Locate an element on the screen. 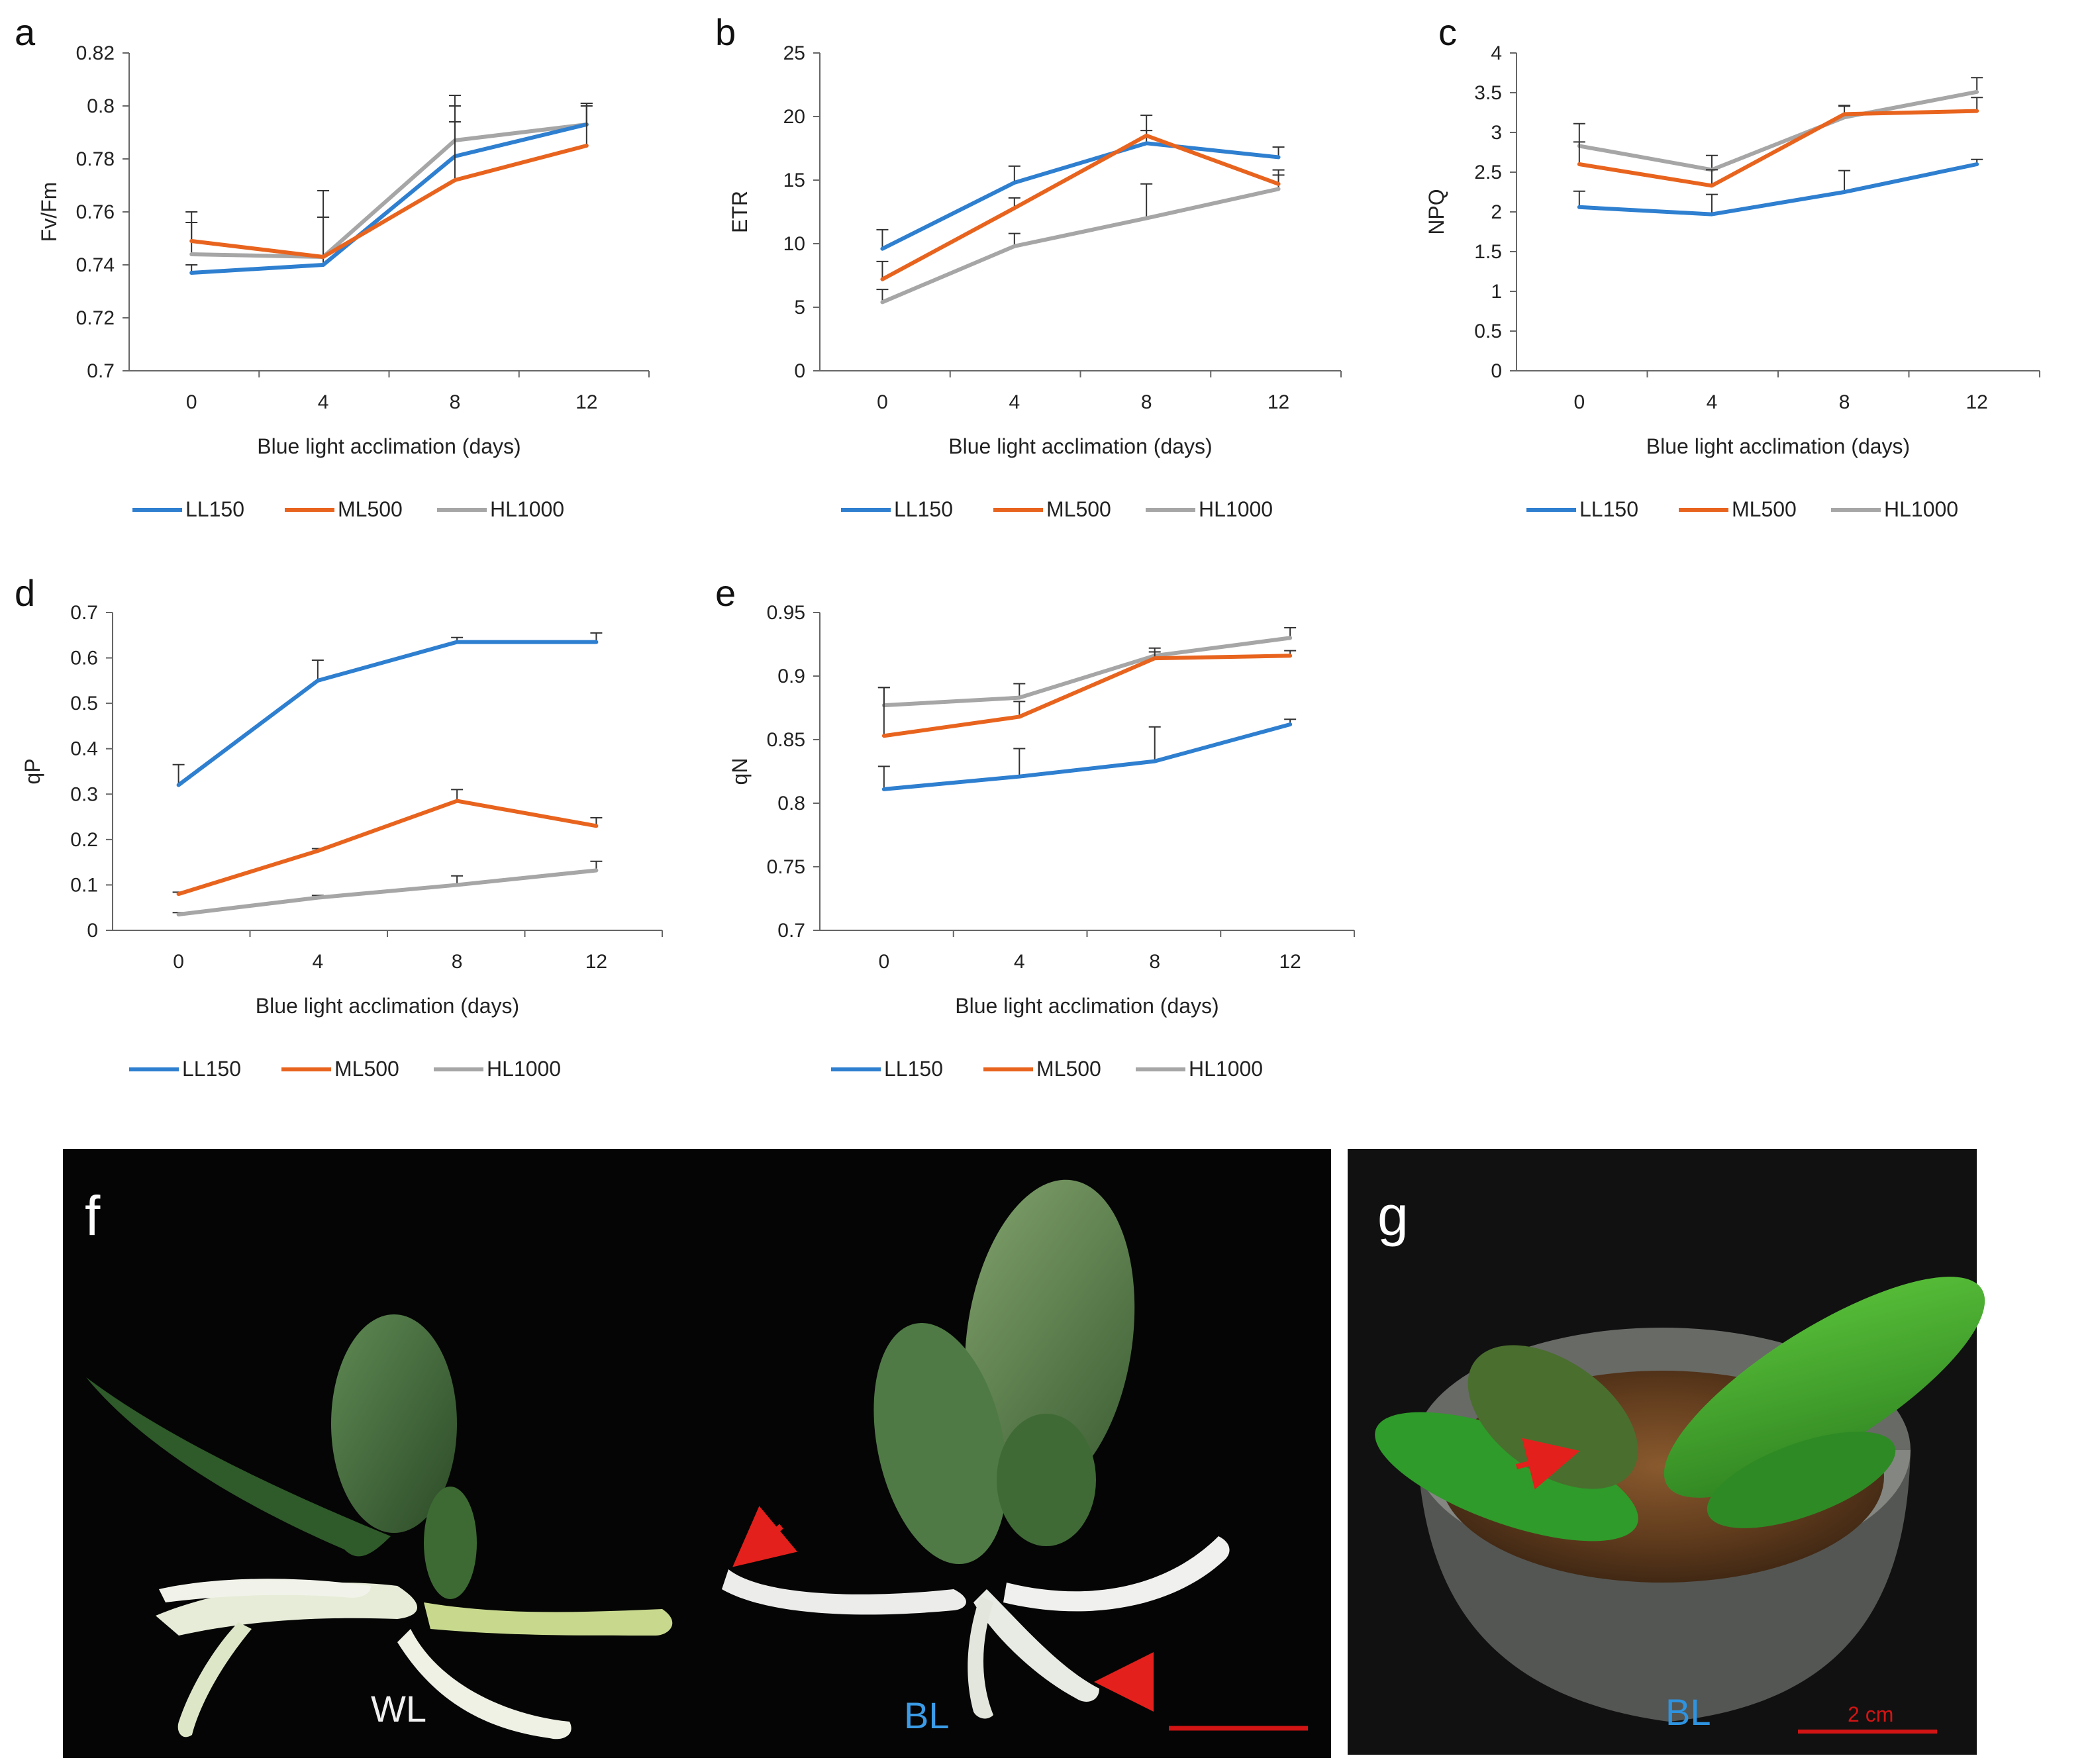  plant-wl is located at coordinates (379, 1527).